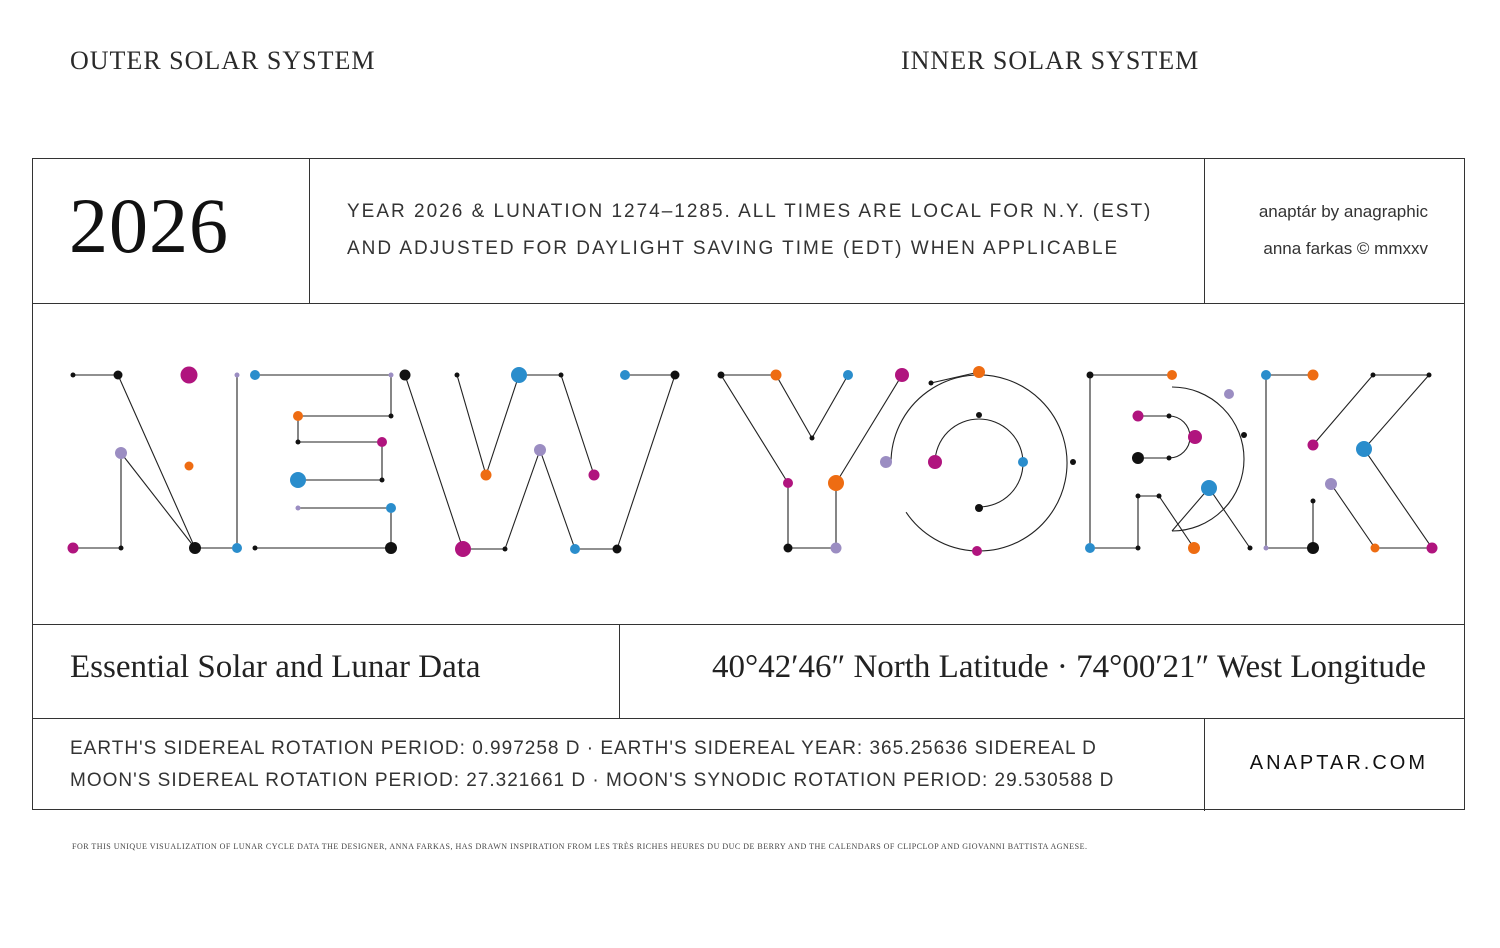 The width and height of the screenshot is (1500, 948). What do you see at coordinates (275, 667) in the screenshot?
I see `section-heading: Essential Solar and Lunar Data` at bounding box center [275, 667].